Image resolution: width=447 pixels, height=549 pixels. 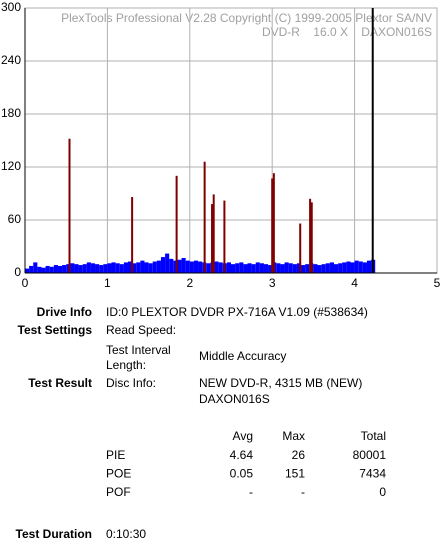 What do you see at coordinates (347, 32) in the screenshot?
I see `chart-subtitle: DVD-R 16.0 X DAXON016S` at bounding box center [347, 32].